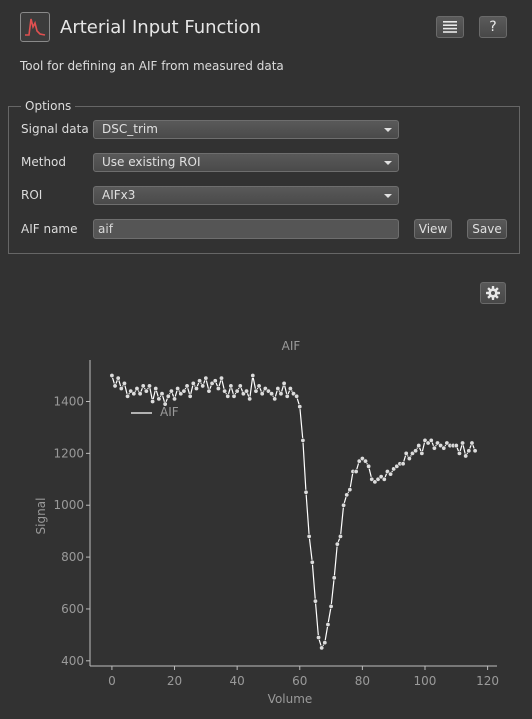 The height and width of the screenshot is (719, 532). What do you see at coordinates (55, 129) in the screenshot?
I see `signal-data-label: Signal data` at bounding box center [55, 129].